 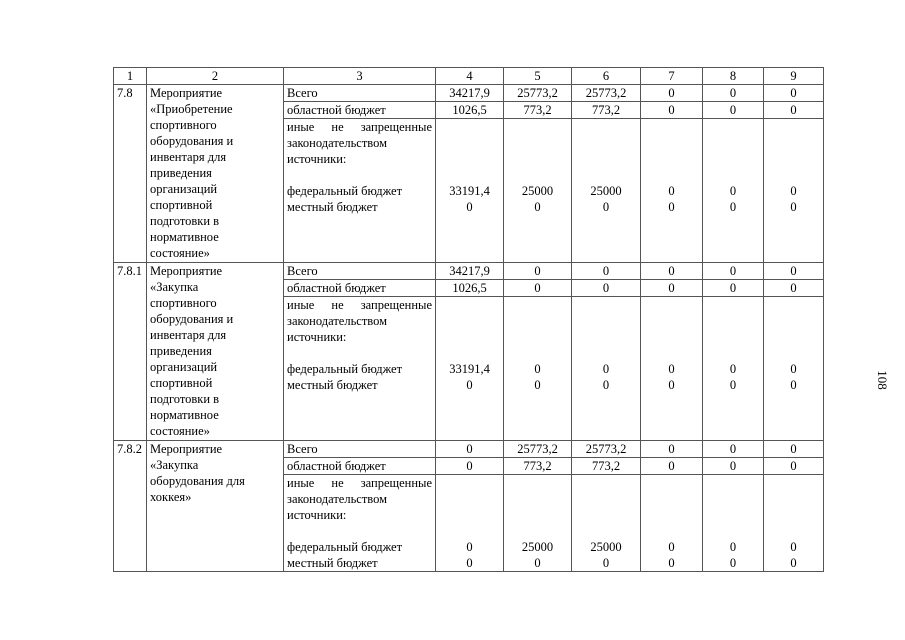 I want to click on column-header: 5, so click(x=537, y=76).